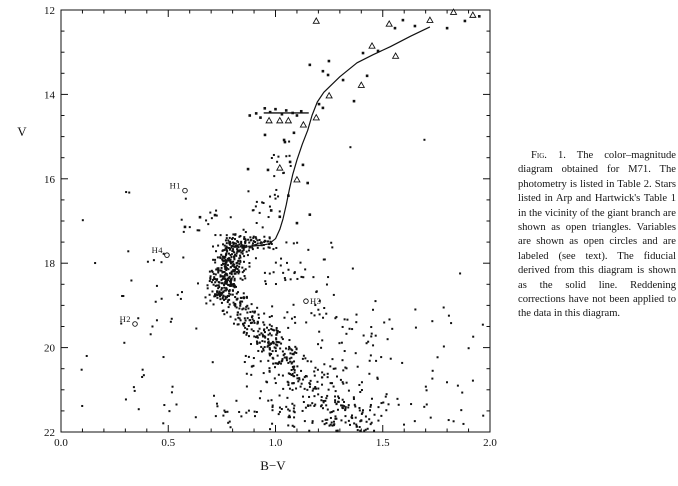  What do you see at coordinates (49, 433) in the screenshot?
I see `y-tick-label: 22` at bounding box center [49, 433].